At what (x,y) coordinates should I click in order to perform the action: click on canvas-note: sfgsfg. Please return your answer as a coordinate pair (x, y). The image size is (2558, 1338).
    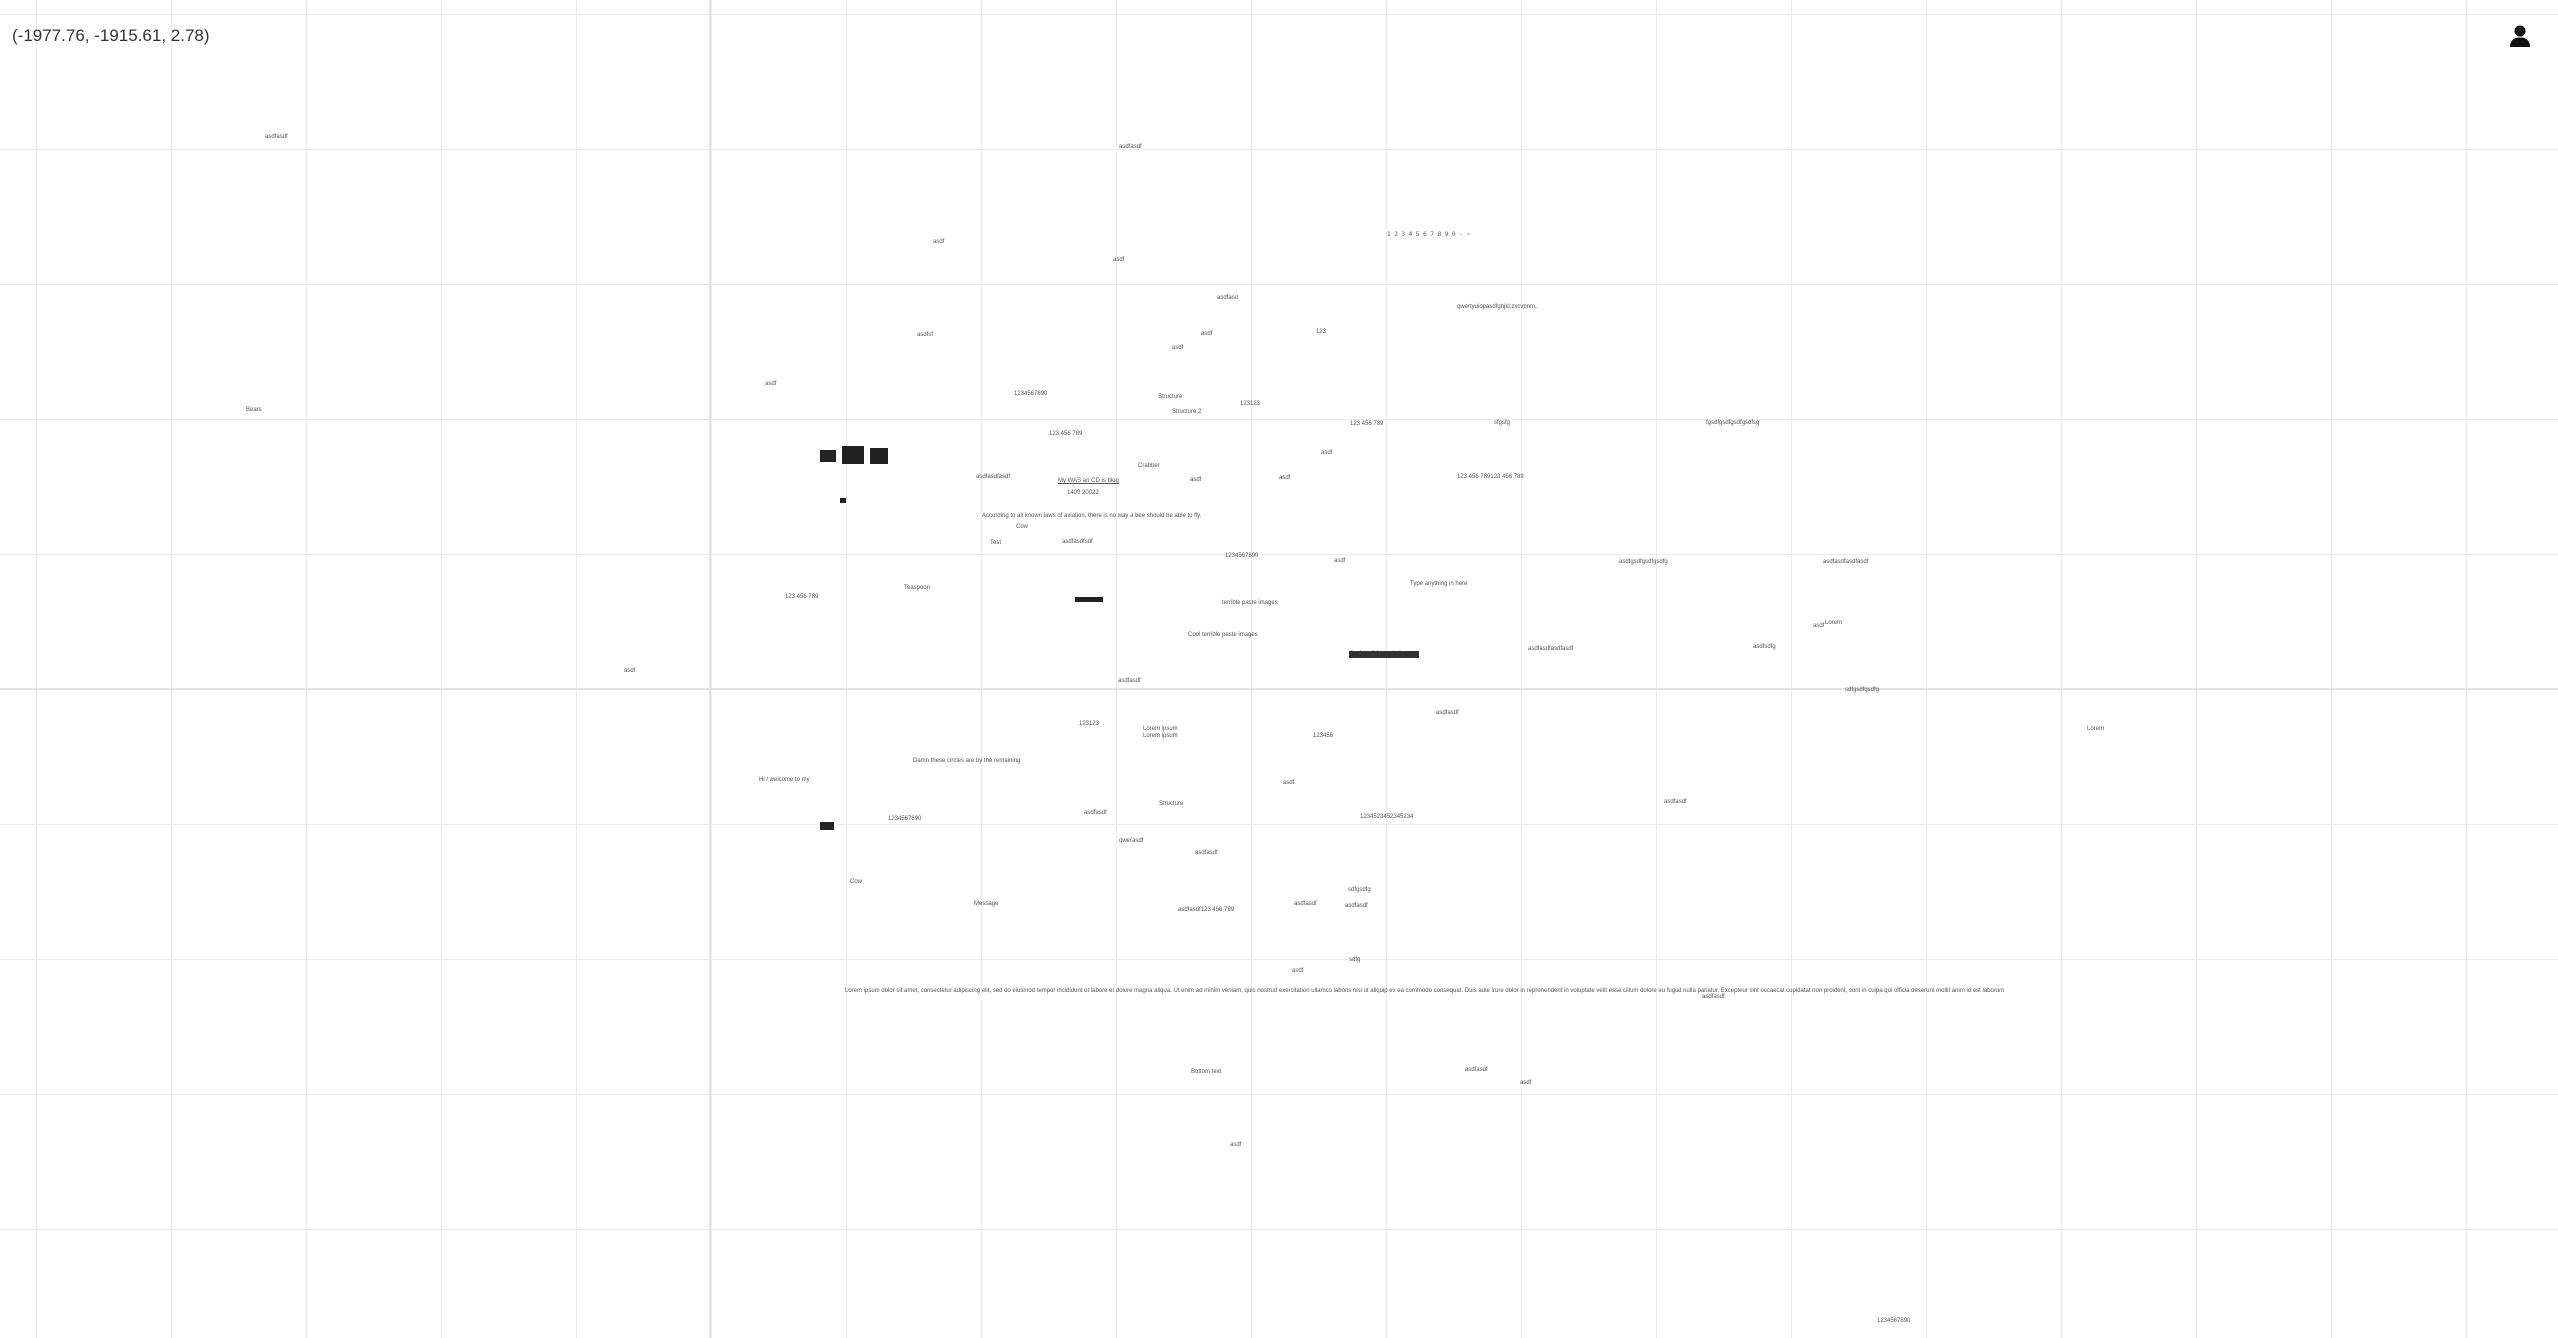
    Looking at the image, I should click on (1502, 423).